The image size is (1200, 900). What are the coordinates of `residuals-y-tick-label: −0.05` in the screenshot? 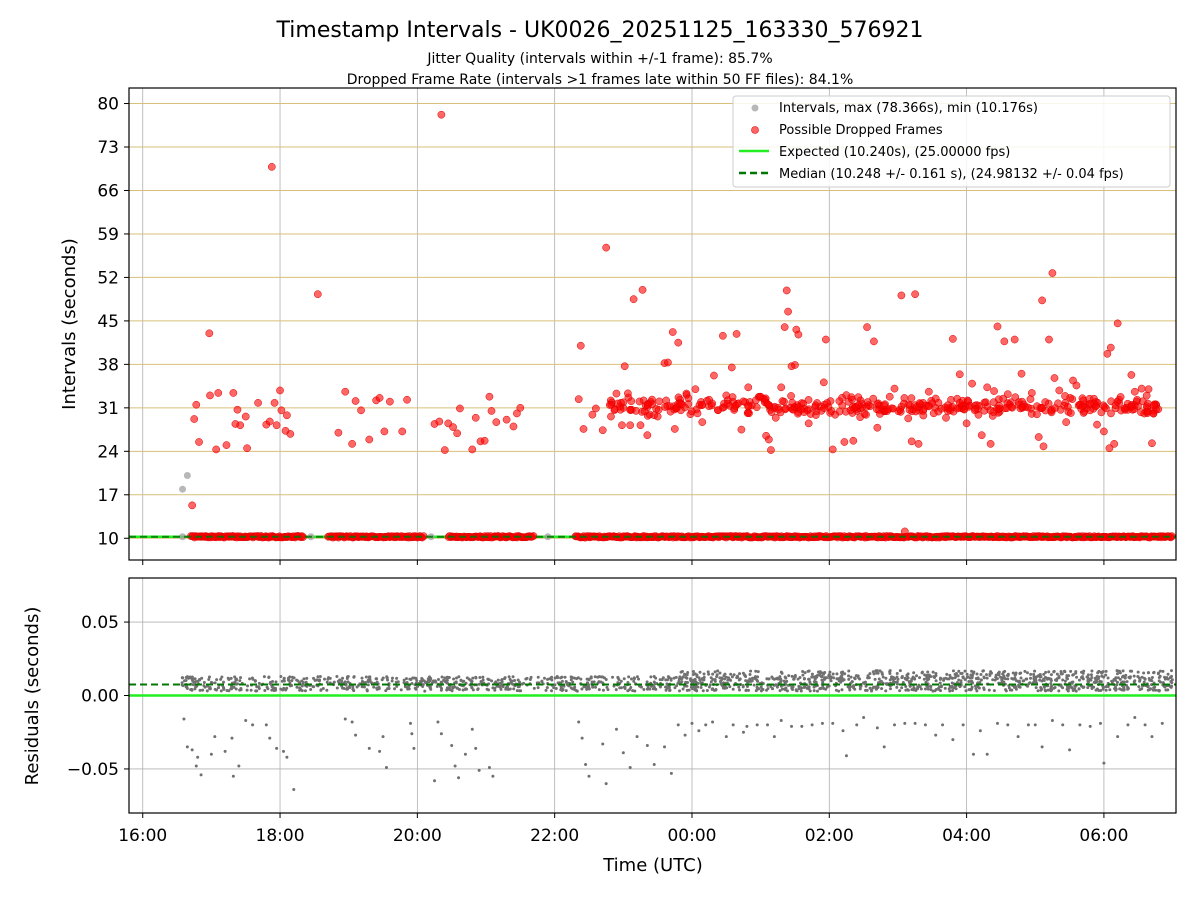 It's located at (93, 770).